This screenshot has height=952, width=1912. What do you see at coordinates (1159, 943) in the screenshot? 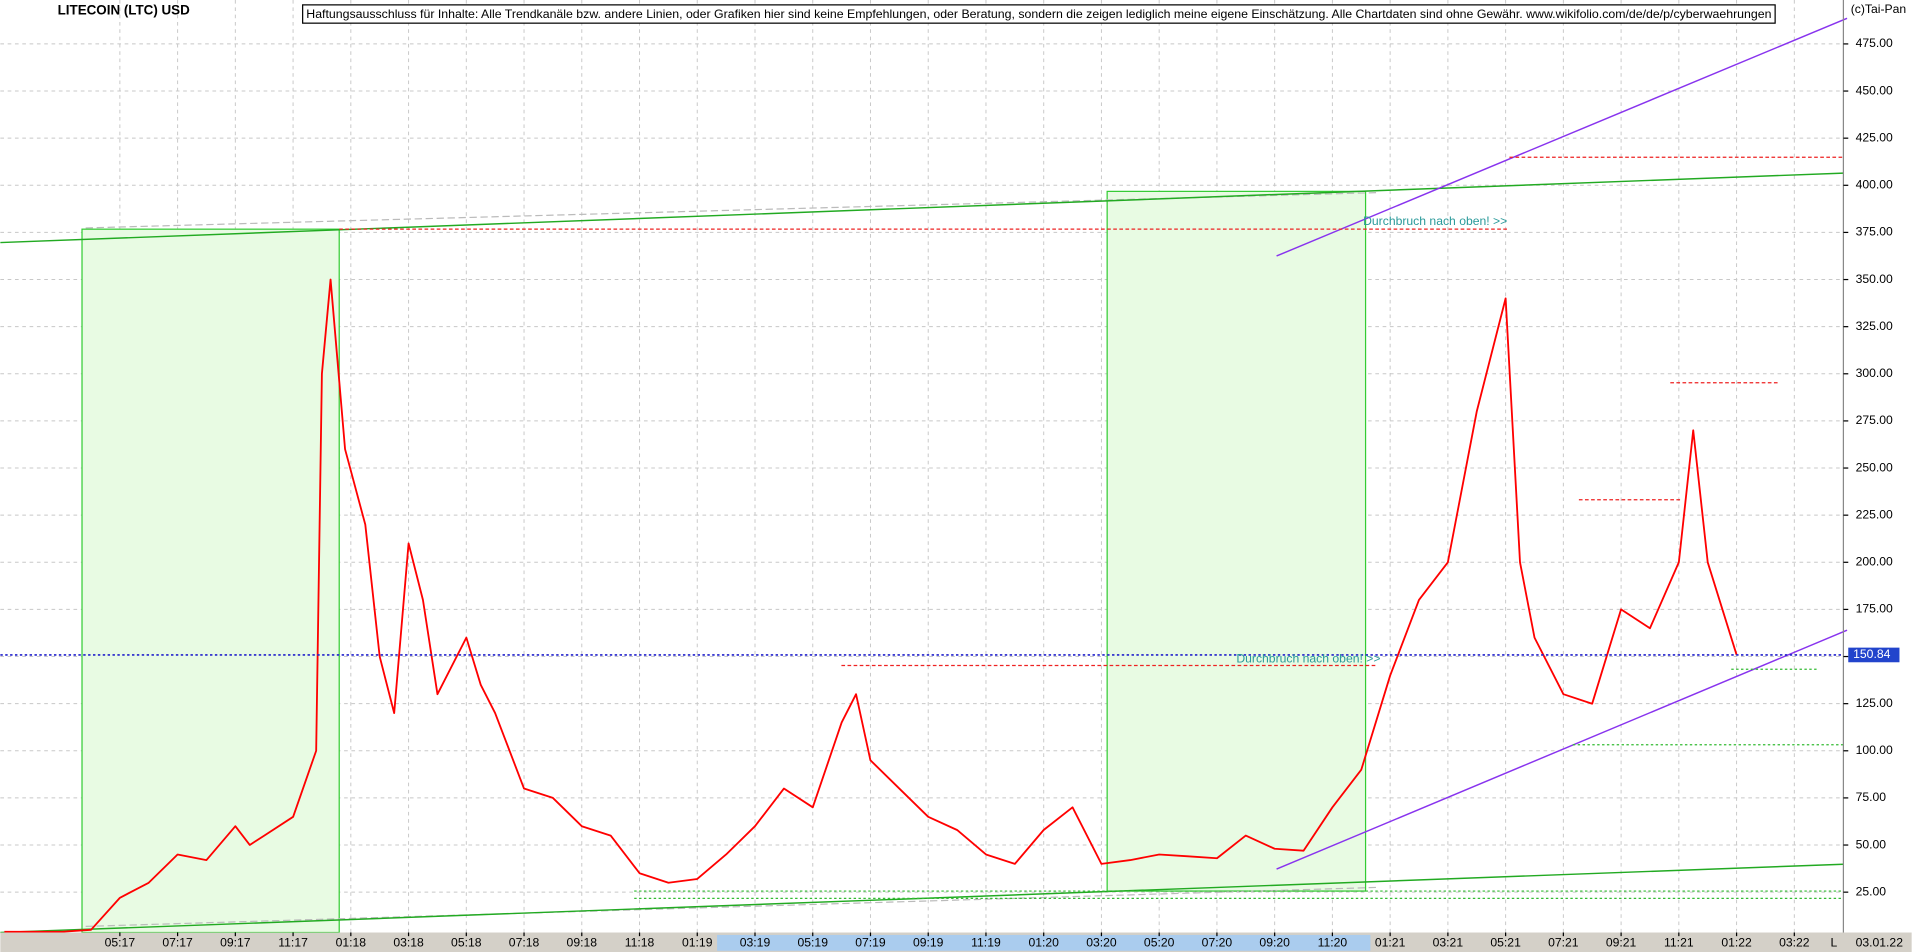
I see `x-tick-label: 05:20` at bounding box center [1159, 943].